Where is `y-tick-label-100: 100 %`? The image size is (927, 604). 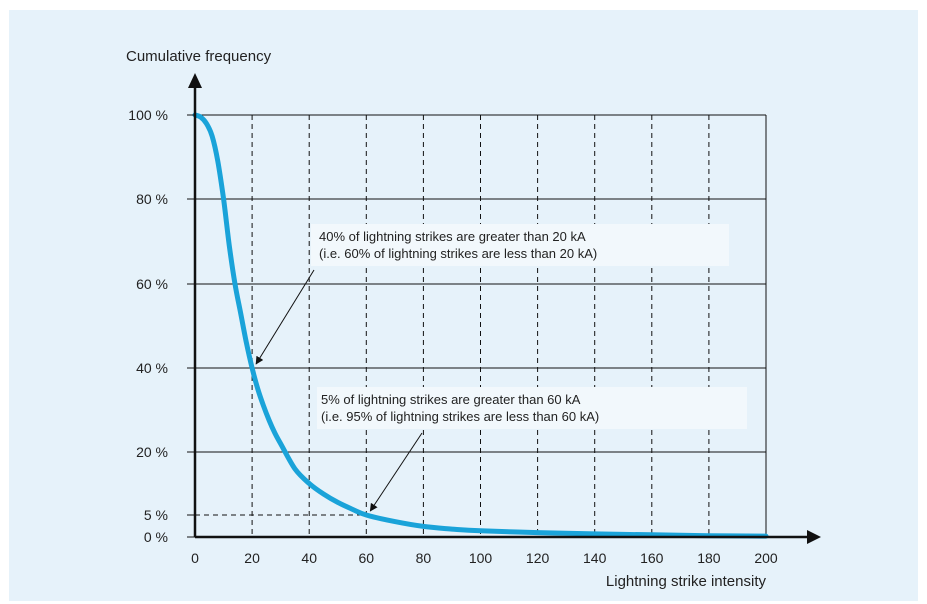 y-tick-label-100: 100 % is located at coordinates (148, 115).